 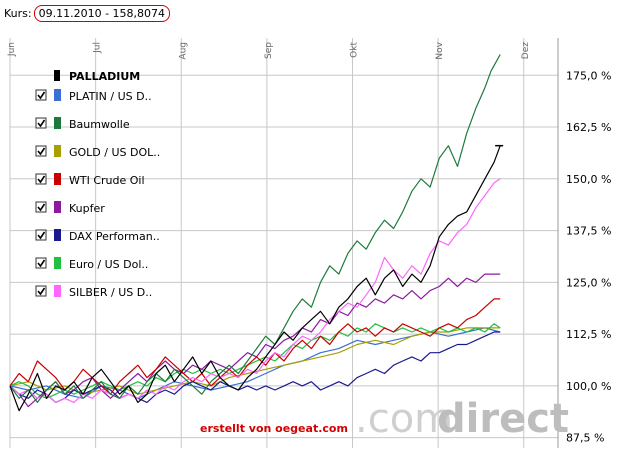 I want to click on legend-title: PALLADIUM, so click(x=104, y=76).